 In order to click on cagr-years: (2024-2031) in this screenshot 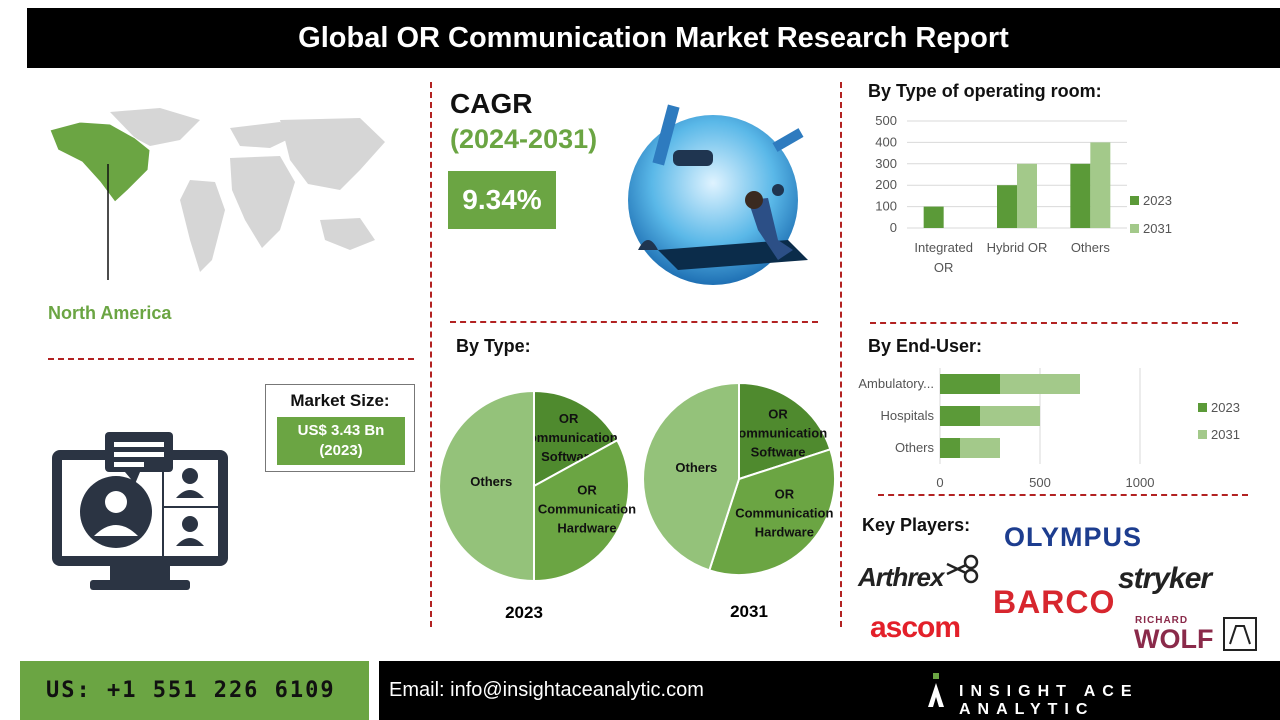, I will do `click(524, 139)`.